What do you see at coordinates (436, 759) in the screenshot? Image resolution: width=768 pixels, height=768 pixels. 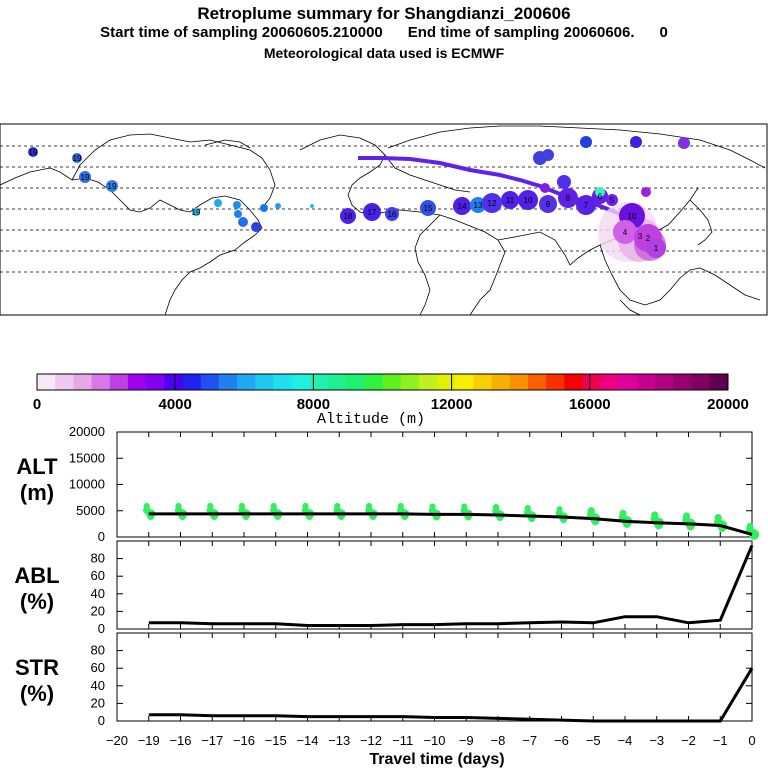 I see `x-axis-label: Travel time (days)` at bounding box center [436, 759].